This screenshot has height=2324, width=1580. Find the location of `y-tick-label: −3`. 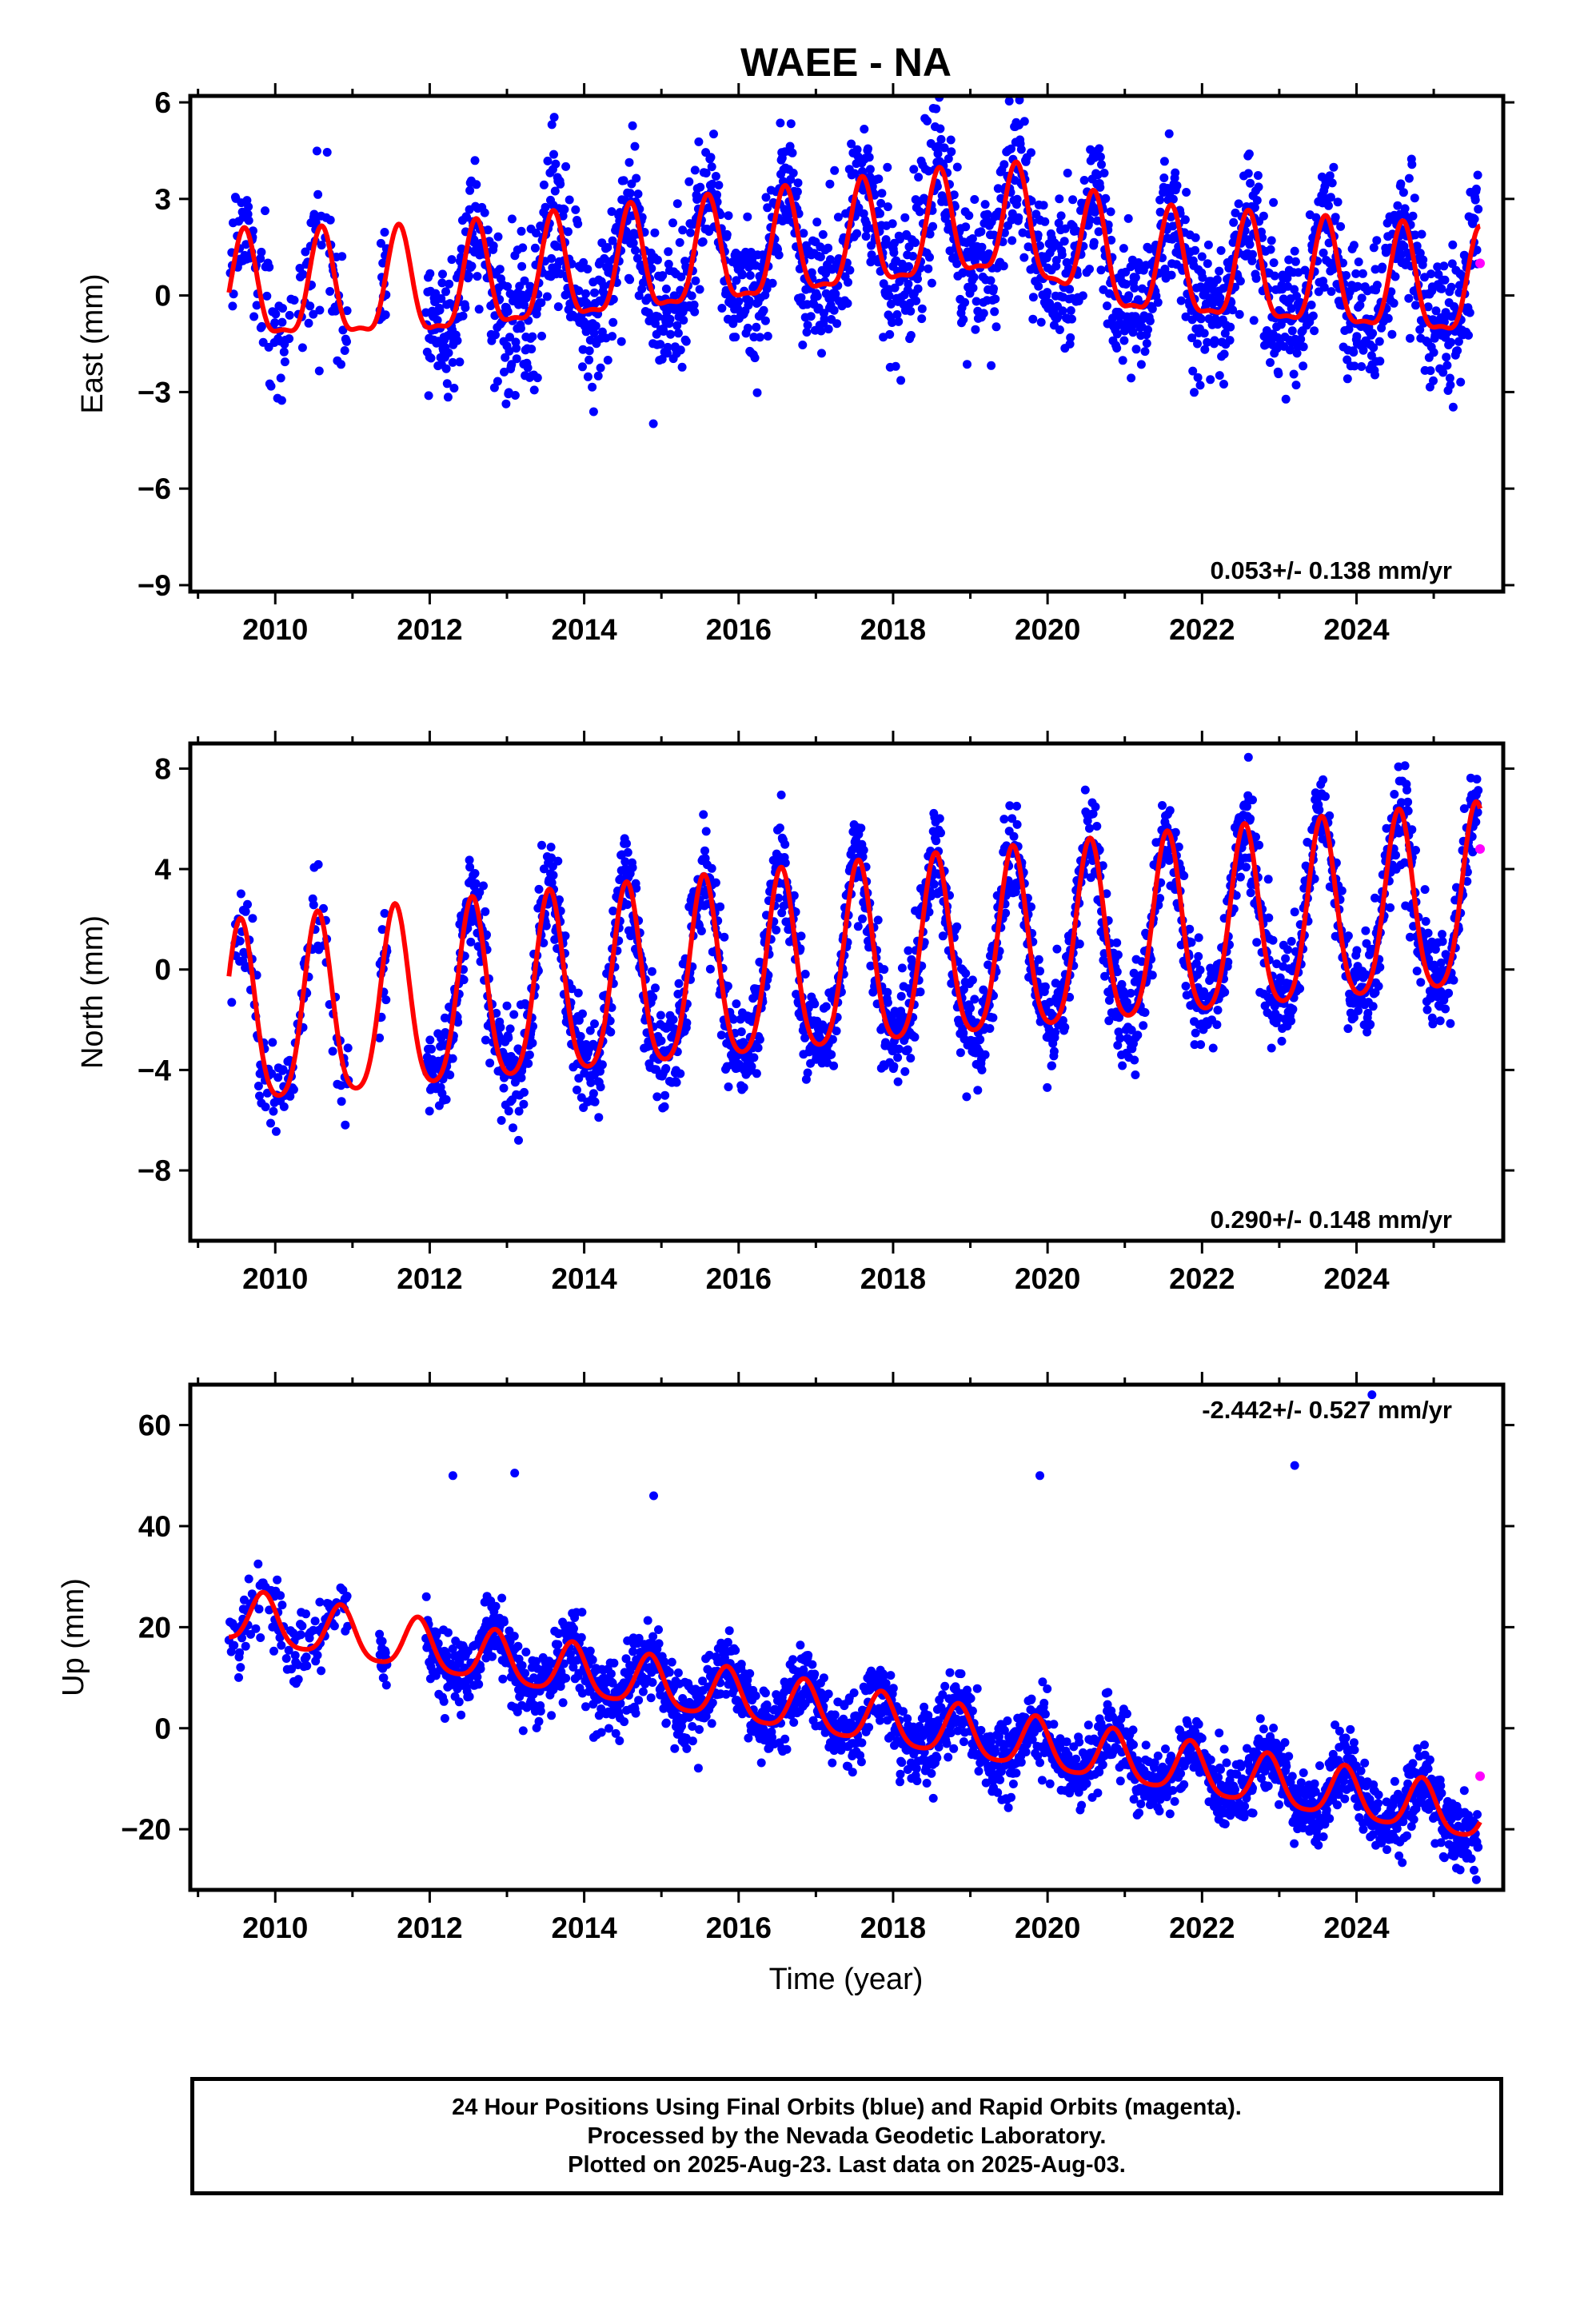

y-tick-label: −3 is located at coordinates (154, 392).